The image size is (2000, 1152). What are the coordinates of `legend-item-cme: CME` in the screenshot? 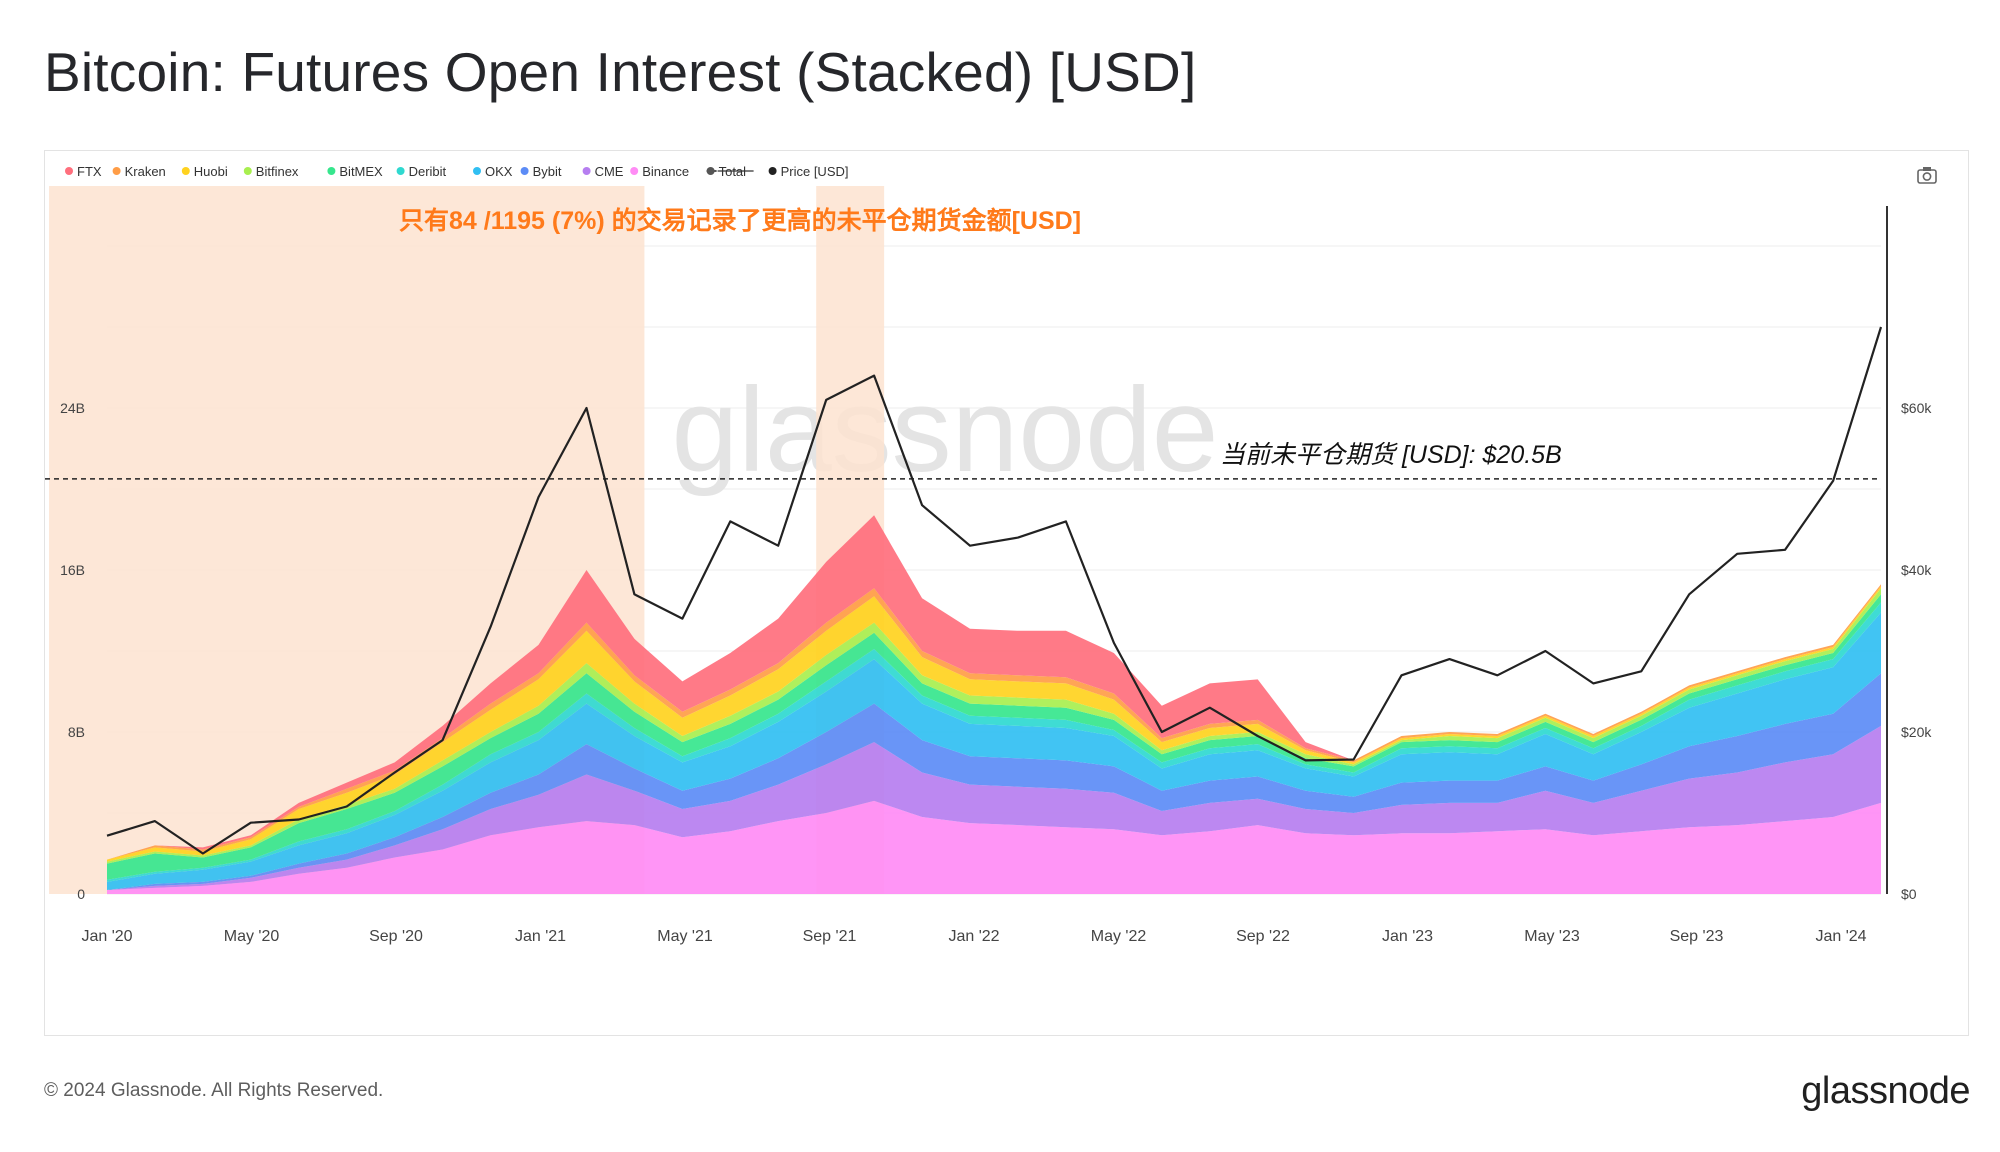 It's located at (603, 171).